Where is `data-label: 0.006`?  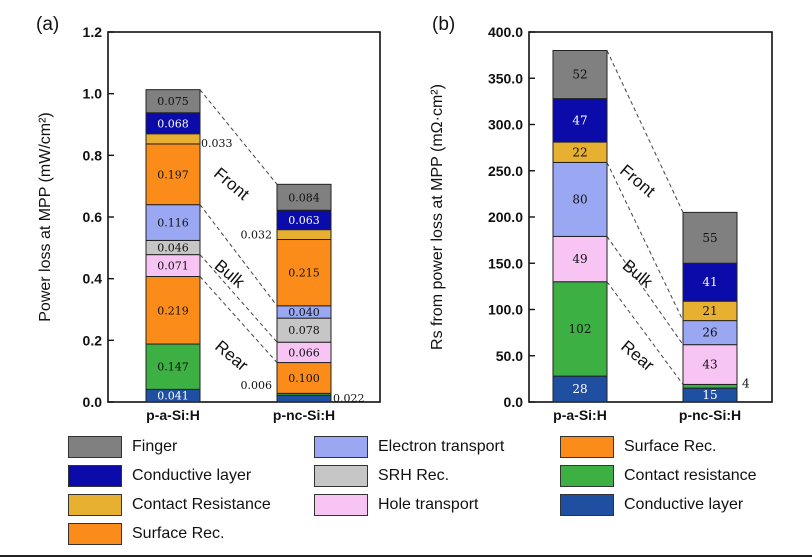 data-label: 0.006 is located at coordinates (257, 385).